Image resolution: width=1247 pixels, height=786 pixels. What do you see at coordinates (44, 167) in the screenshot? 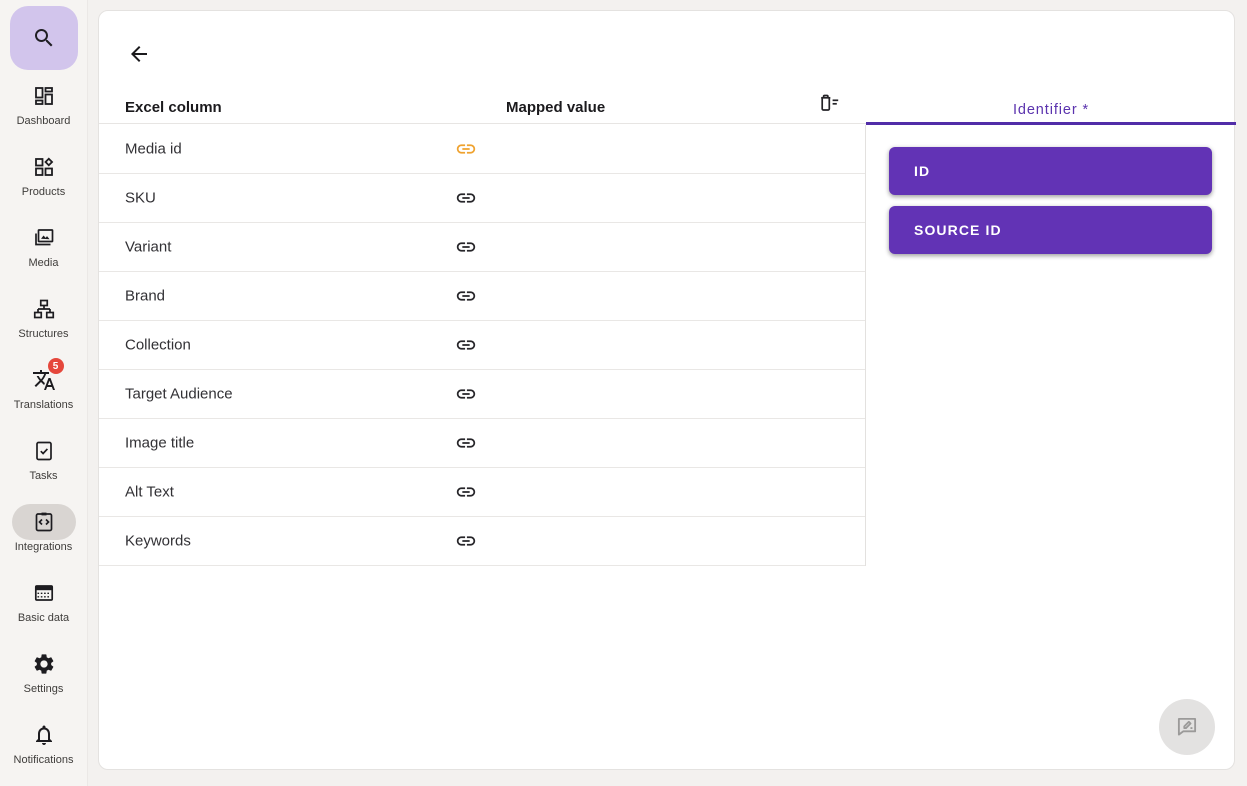
I see `products-icon` at bounding box center [44, 167].